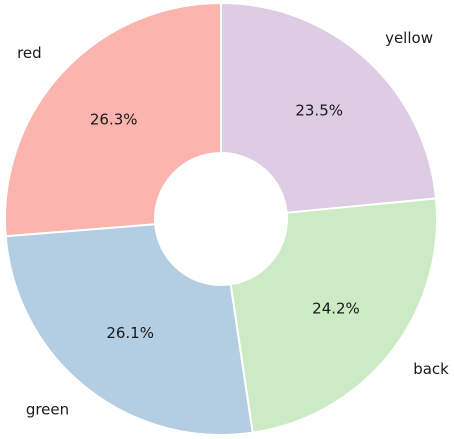 This screenshot has height=439, width=454. Describe the element at coordinates (336, 308) in the screenshot. I see `percent-label-back: 24.2%` at that location.